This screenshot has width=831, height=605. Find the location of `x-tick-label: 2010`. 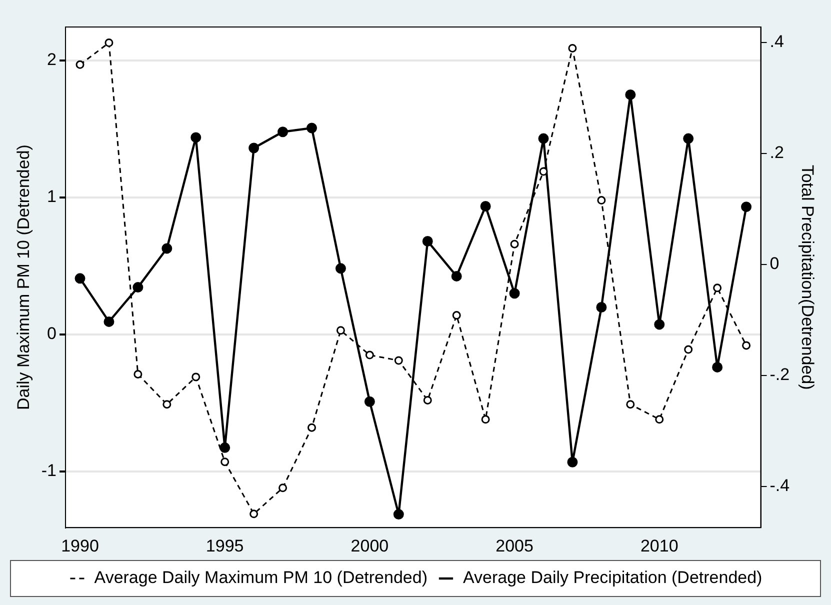

x-tick-label: 2010 is located at coordinates (659, 546).